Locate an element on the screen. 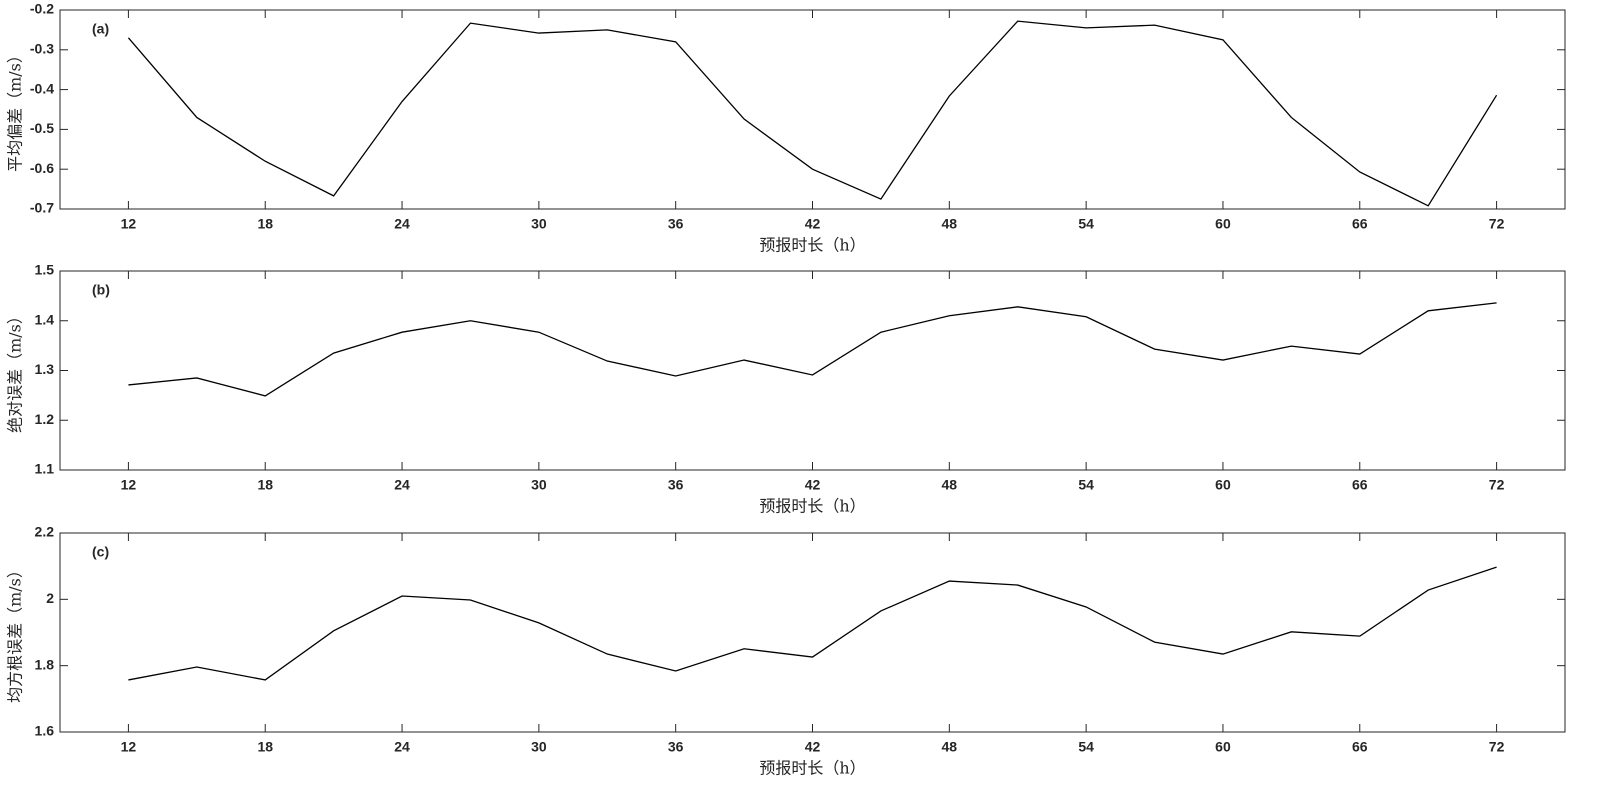  y-tick-label: -0.2 is located at coordinates (42, 9).